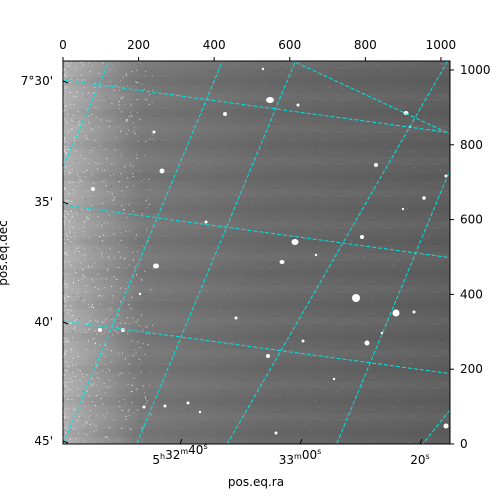 The image size is (500, 500). Describe the element at coordinates (300, 457) in the screenshot. I see `ra-tick-label: 33m00s` at that location.